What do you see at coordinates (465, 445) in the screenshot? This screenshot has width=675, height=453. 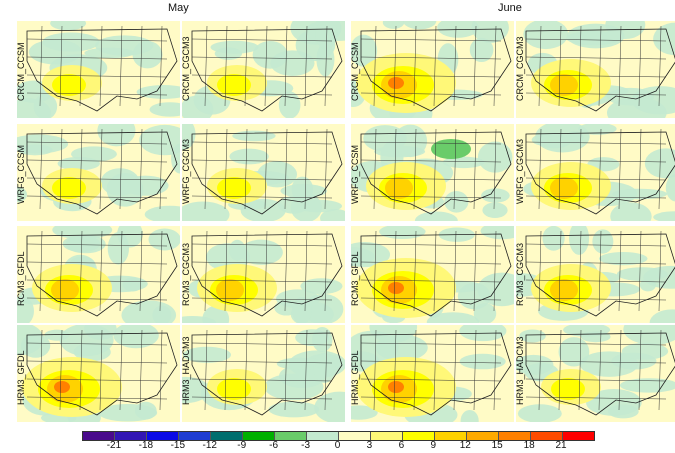 I see `colorbar-tick-label: 12` at bounding box center [465, 445].